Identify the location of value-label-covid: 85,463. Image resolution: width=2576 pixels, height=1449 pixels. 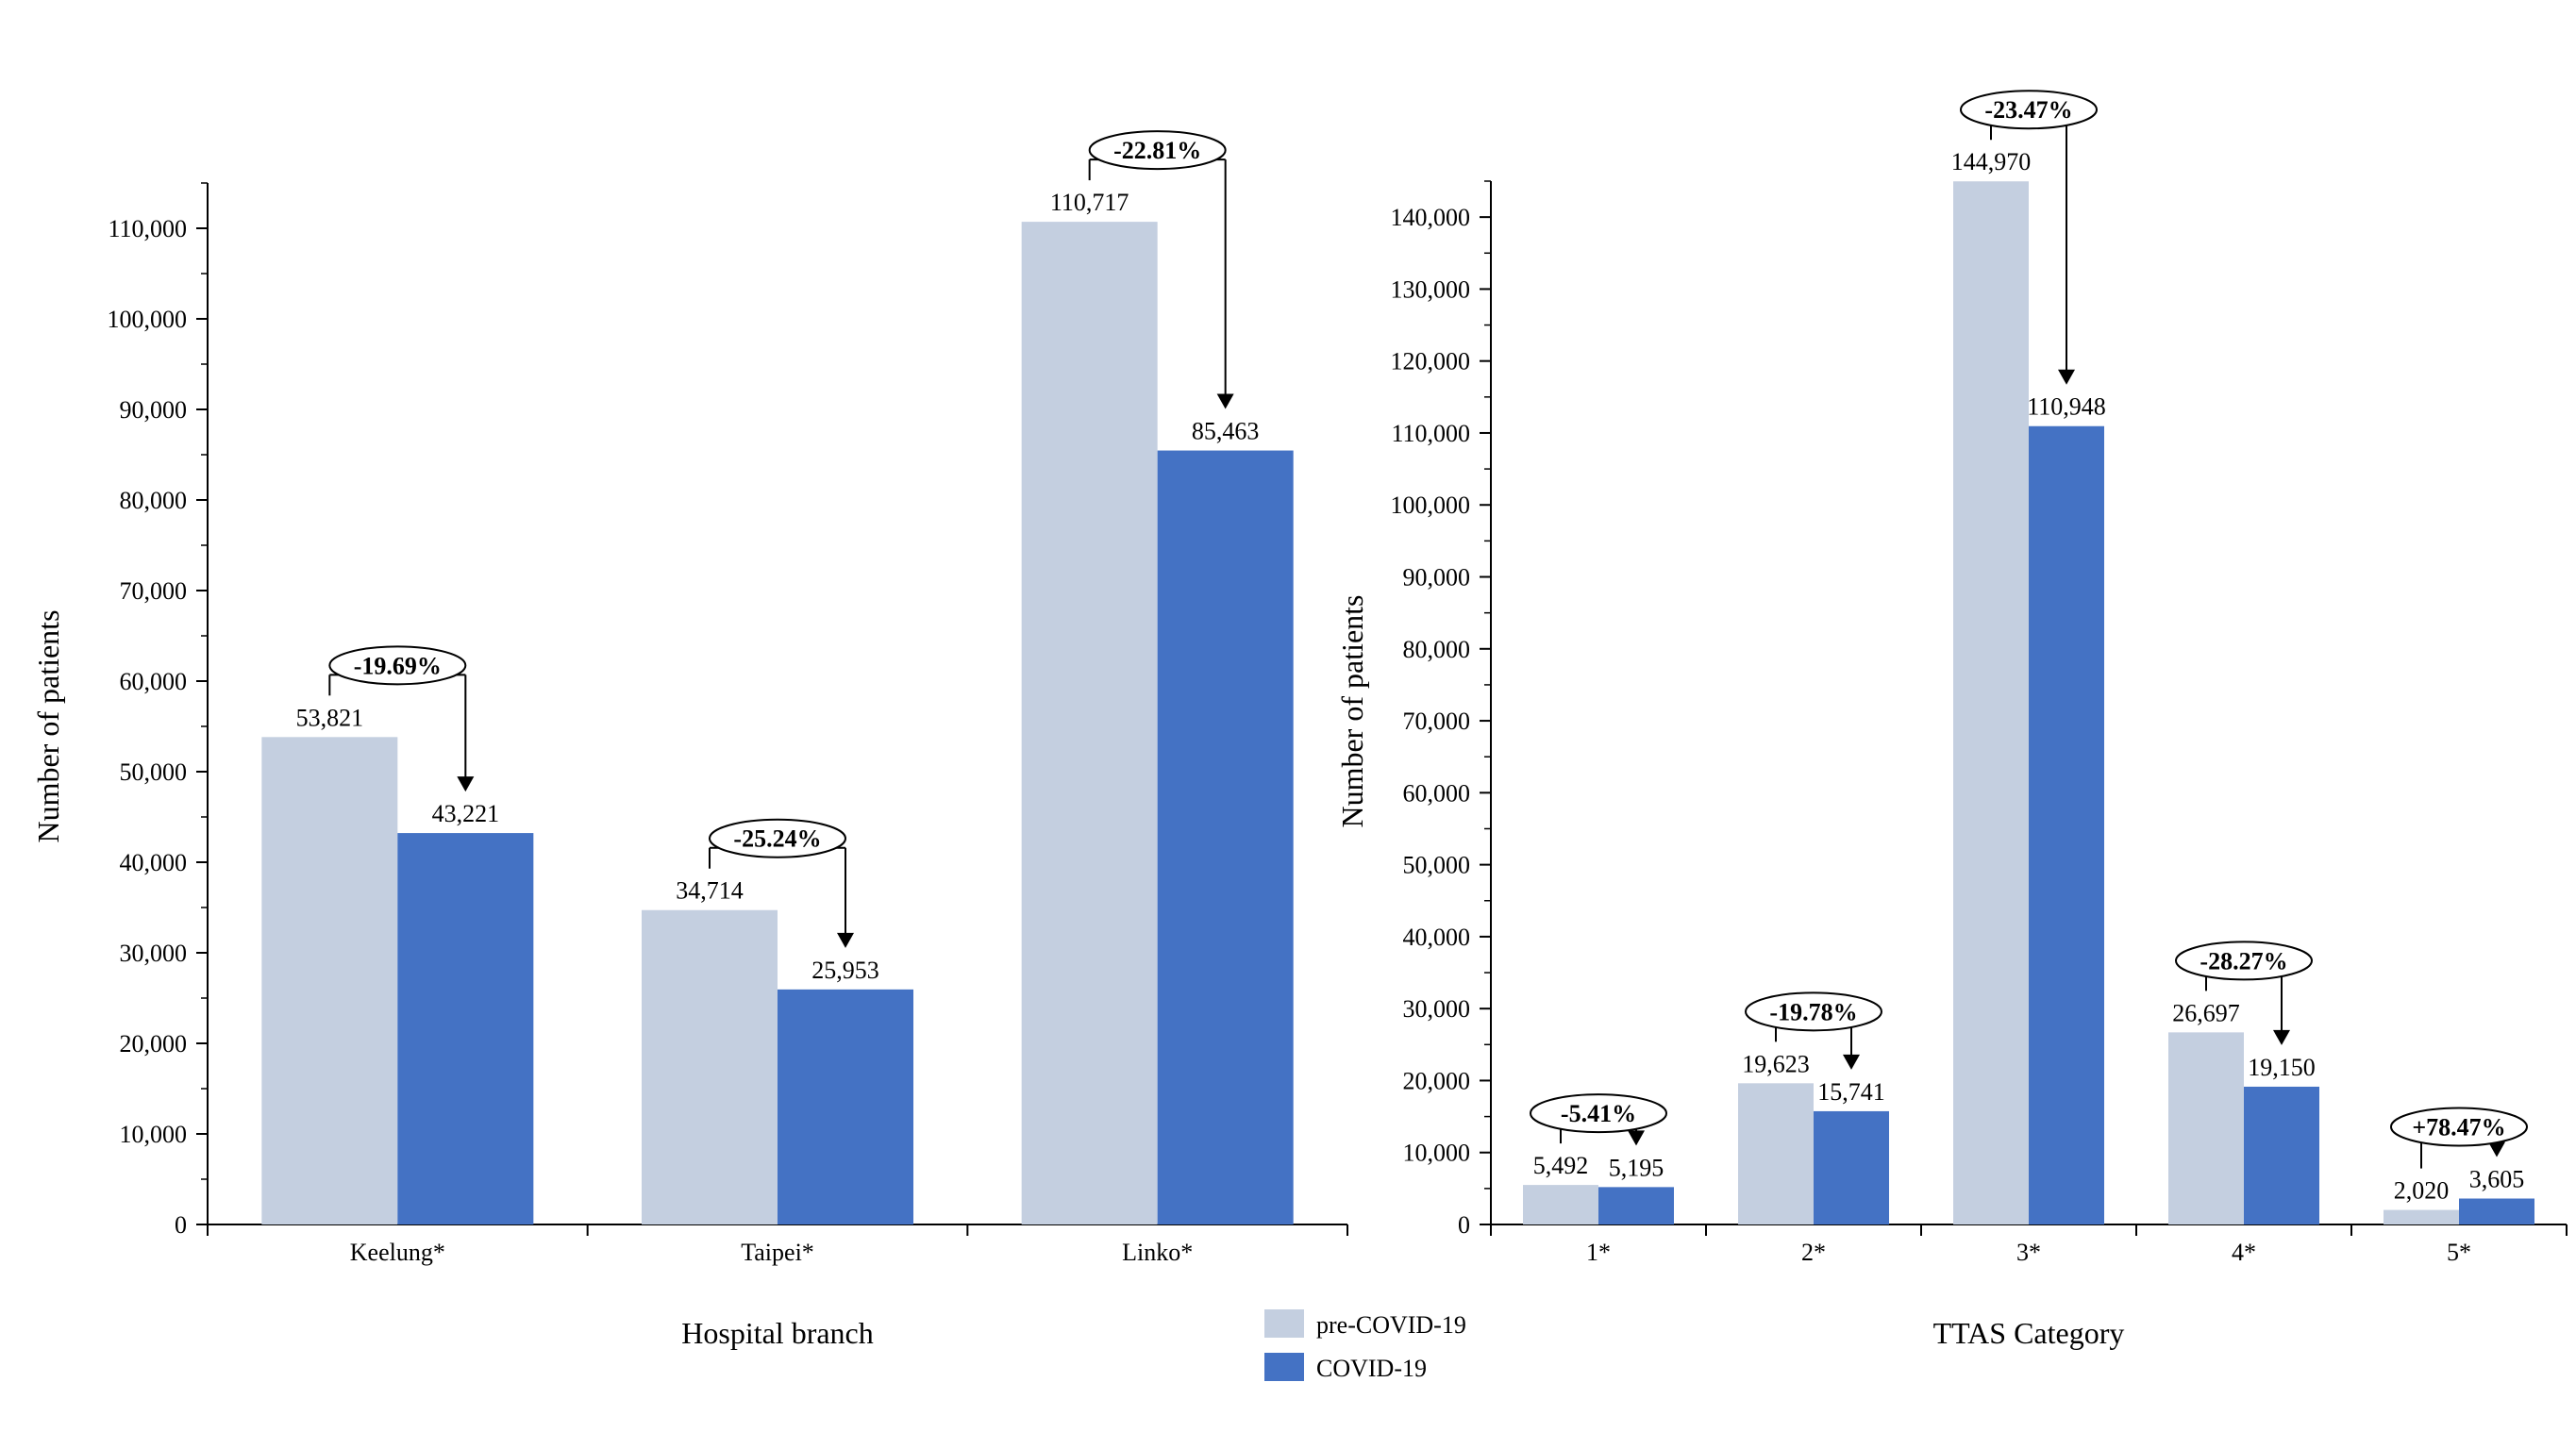
(1226, 432).